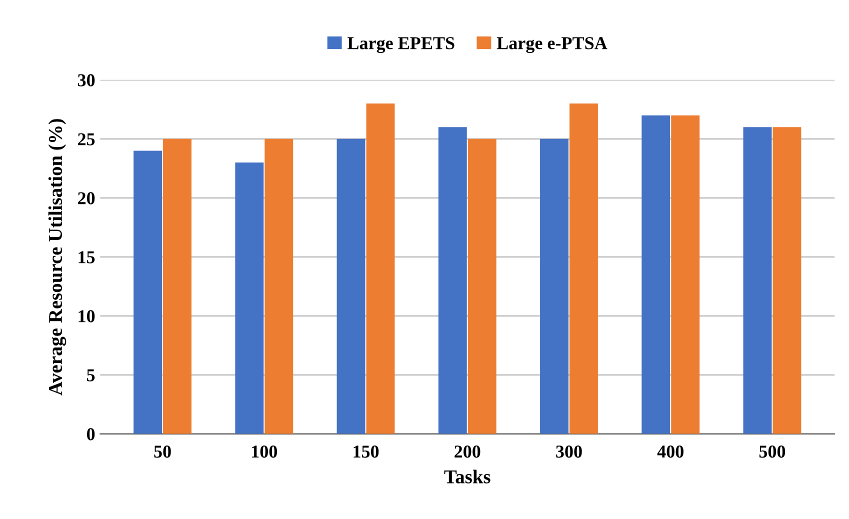  I want to click on x-axis-title: Tasks, so click(467, 477).